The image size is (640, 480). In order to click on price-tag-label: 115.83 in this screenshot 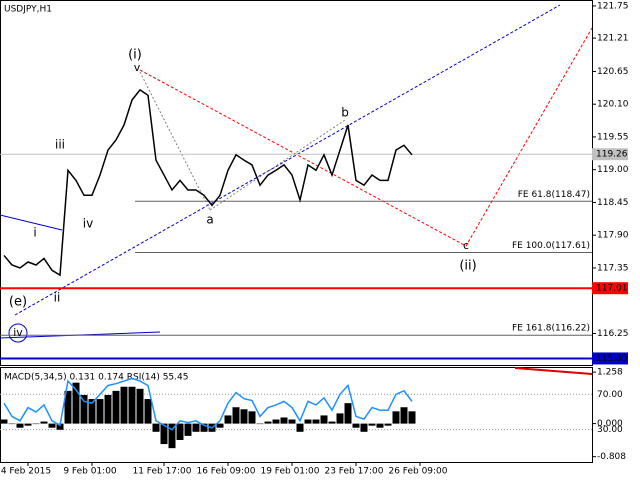, I will do `click(612, 359)`.